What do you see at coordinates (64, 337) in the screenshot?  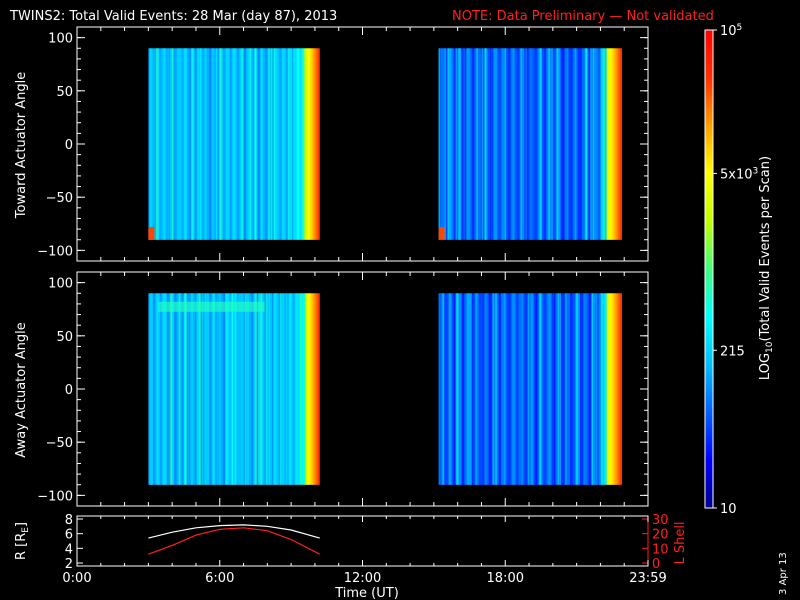 I see `away-ytick-label: 50` at bounding box center [64, 337].